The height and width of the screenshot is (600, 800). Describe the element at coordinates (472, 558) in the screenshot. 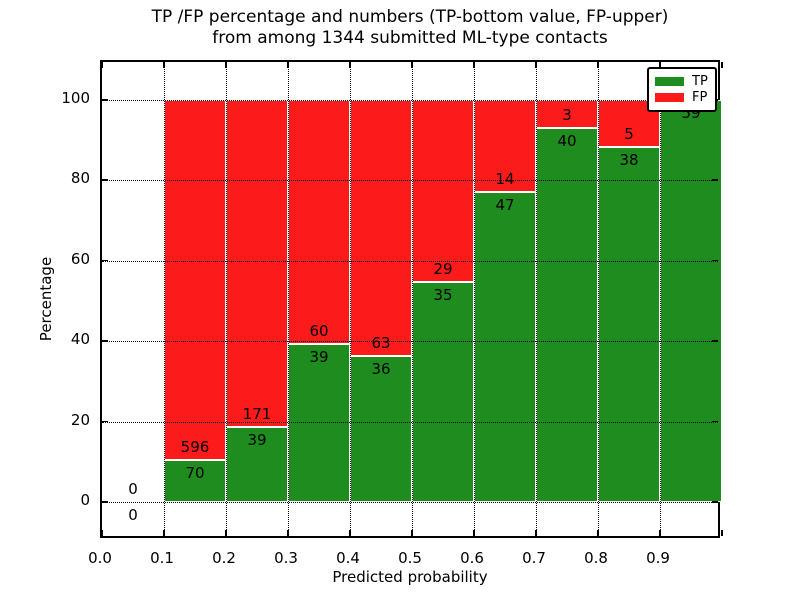

I see `x-tick-label: 0.6` at that location.